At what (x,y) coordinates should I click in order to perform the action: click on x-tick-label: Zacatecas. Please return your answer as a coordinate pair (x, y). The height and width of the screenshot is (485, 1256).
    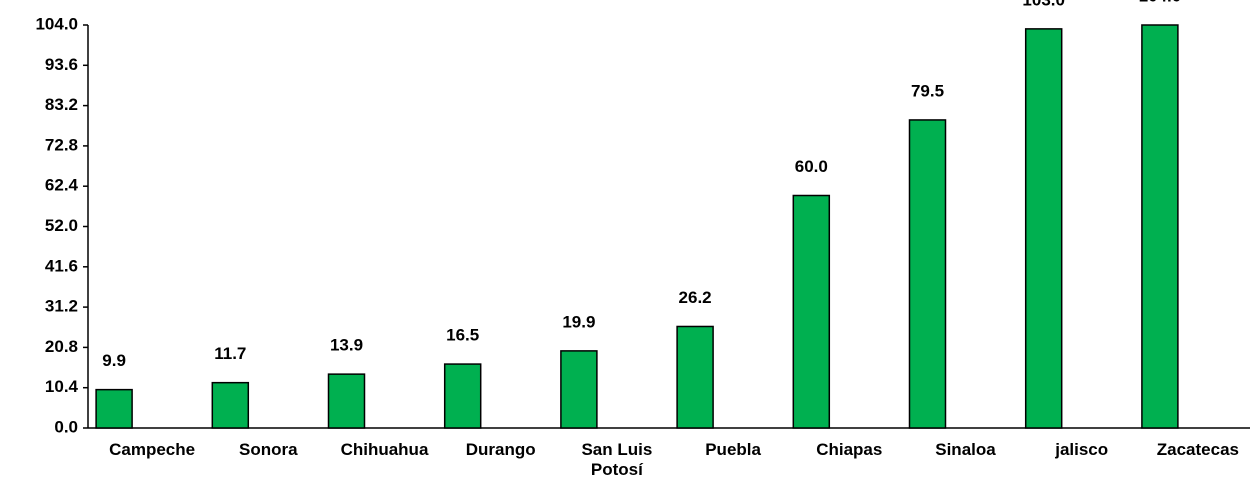
    Looking at the image, I should click on (1197, 449).